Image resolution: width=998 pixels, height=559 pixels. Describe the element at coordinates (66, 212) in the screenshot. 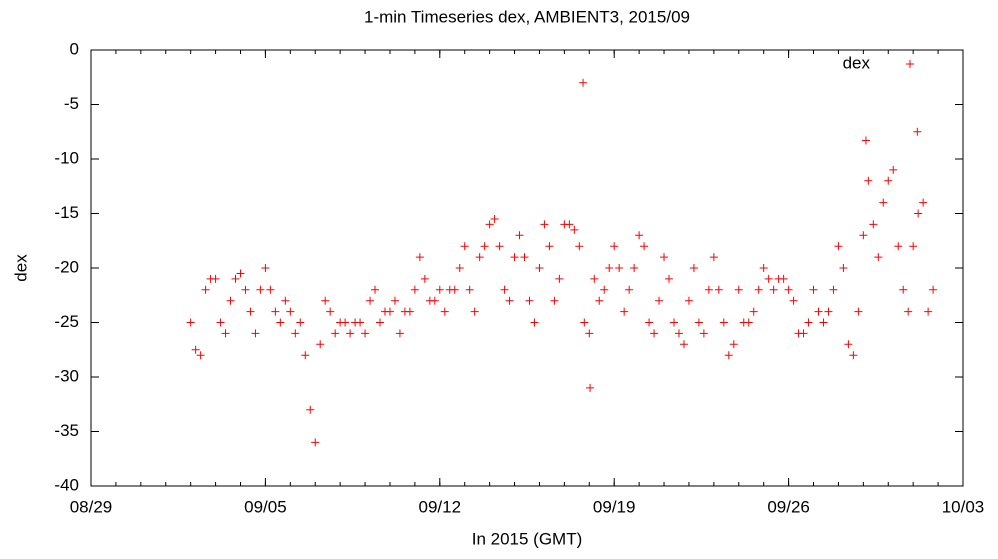

I see `y-tick-label: -15` at that location.